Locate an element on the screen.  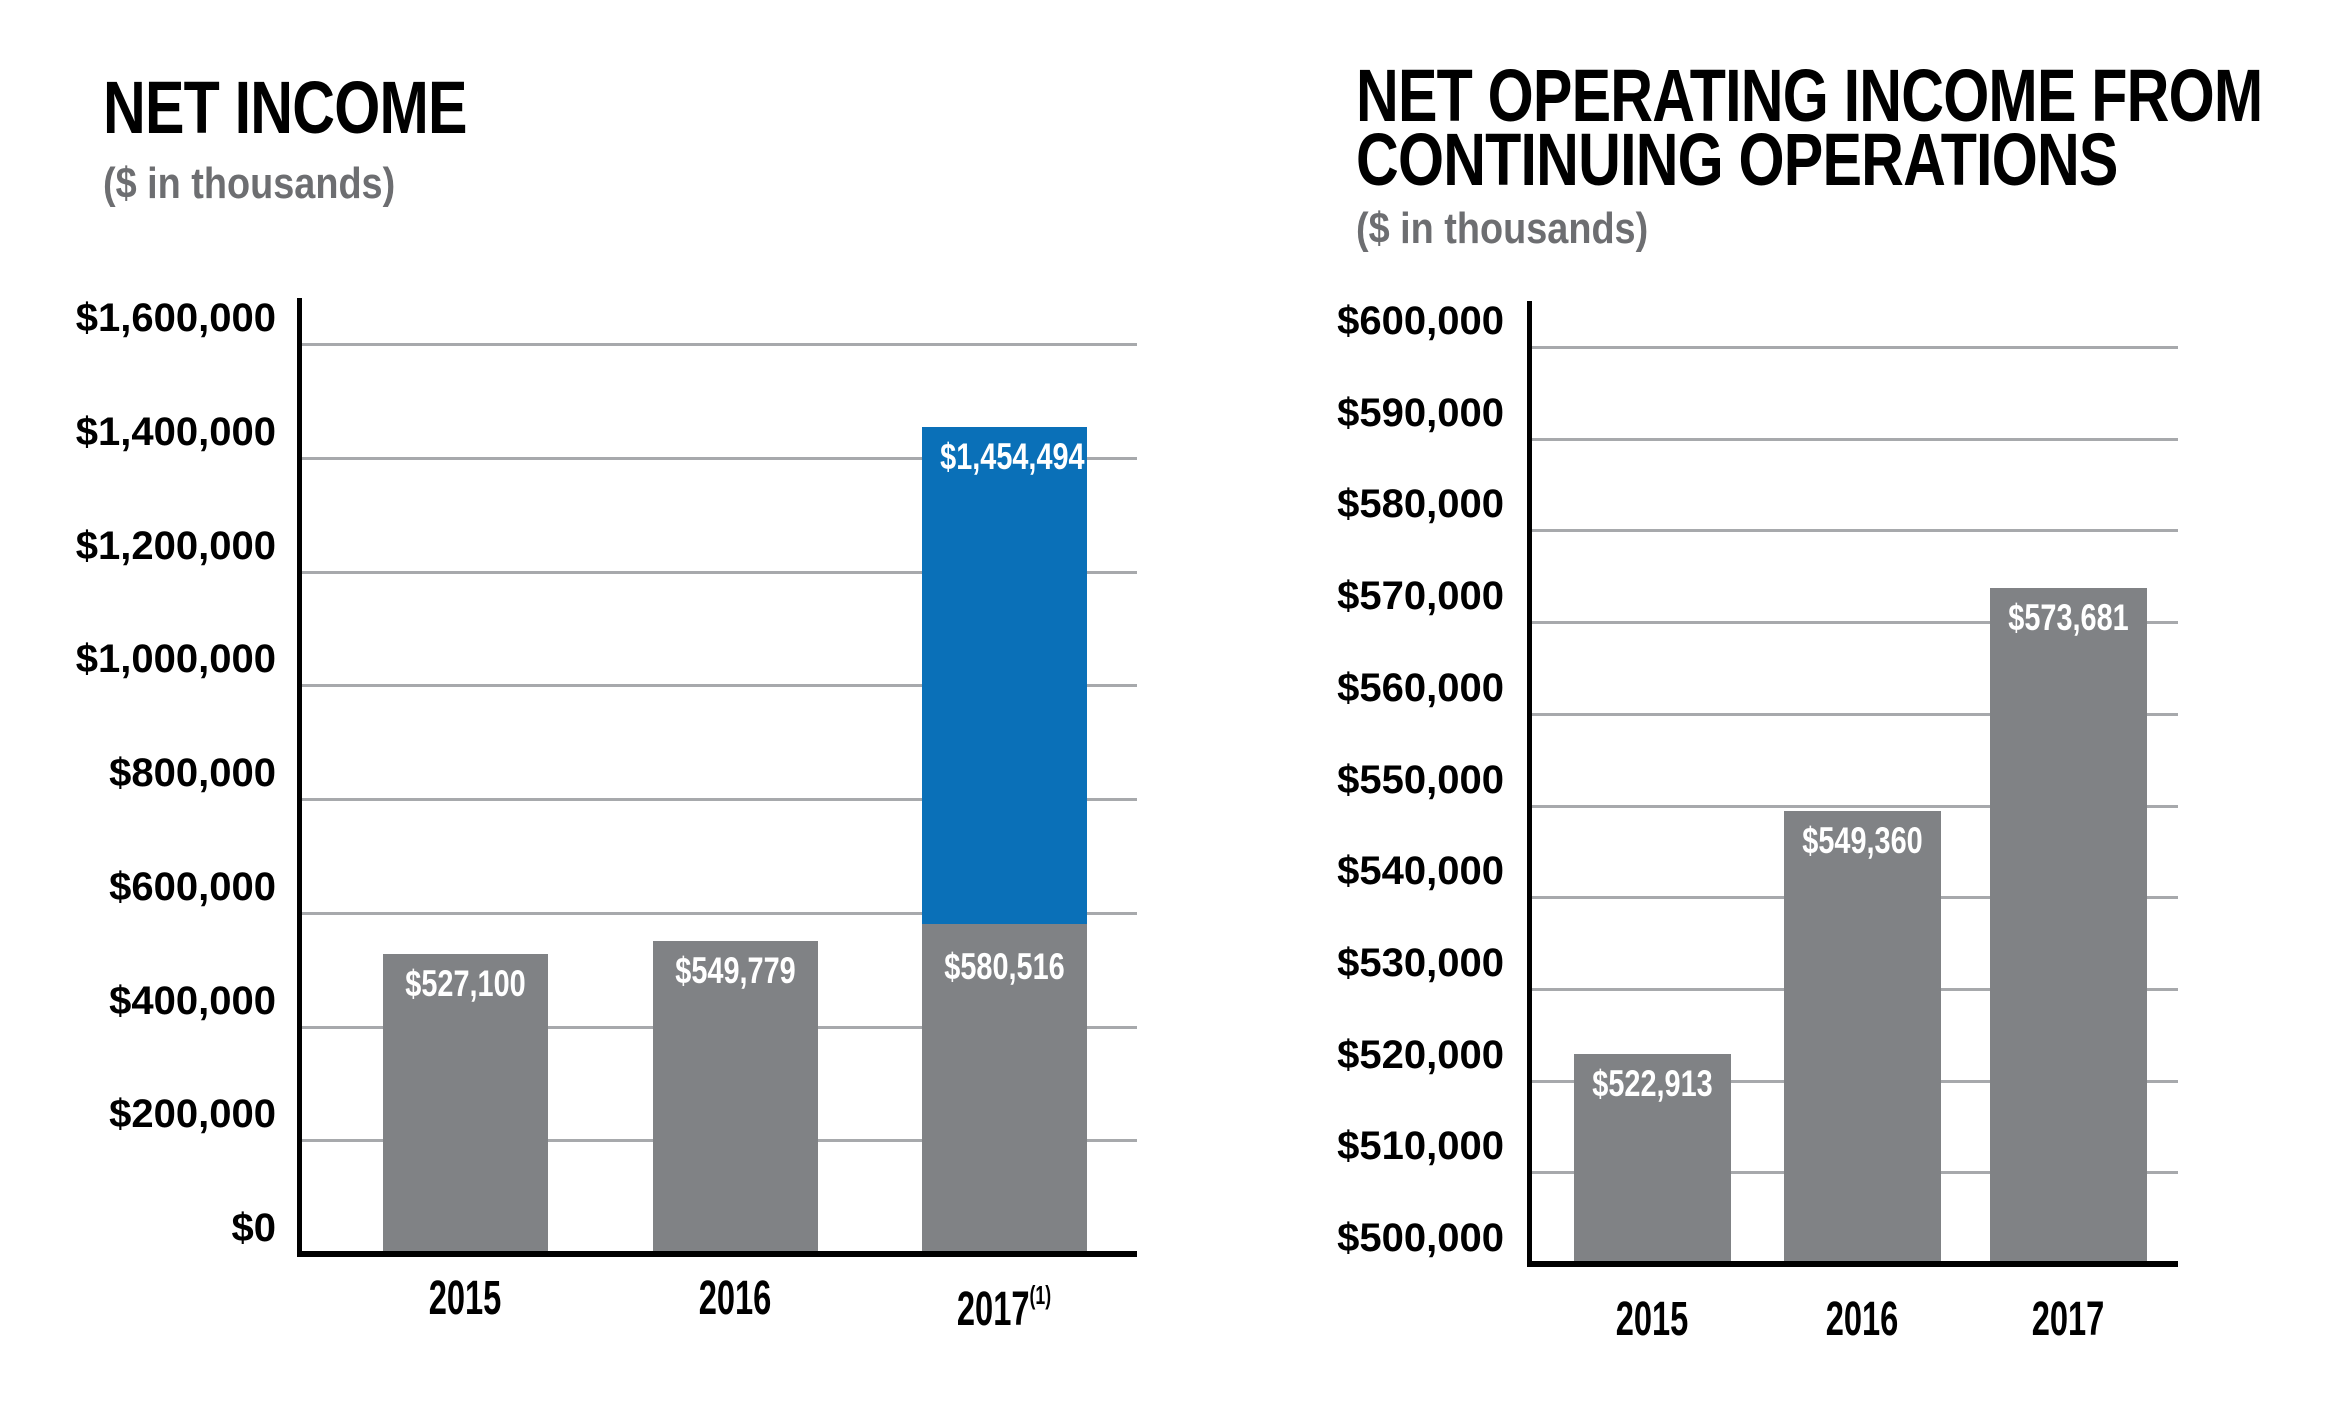
bar-value-label: $549,360 is located at coordinates (1862, 840).